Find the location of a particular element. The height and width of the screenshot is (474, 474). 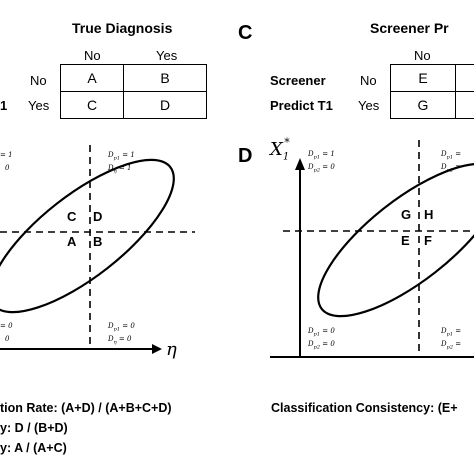

left-row-yes: Yes is located at coordinates (39, 105).